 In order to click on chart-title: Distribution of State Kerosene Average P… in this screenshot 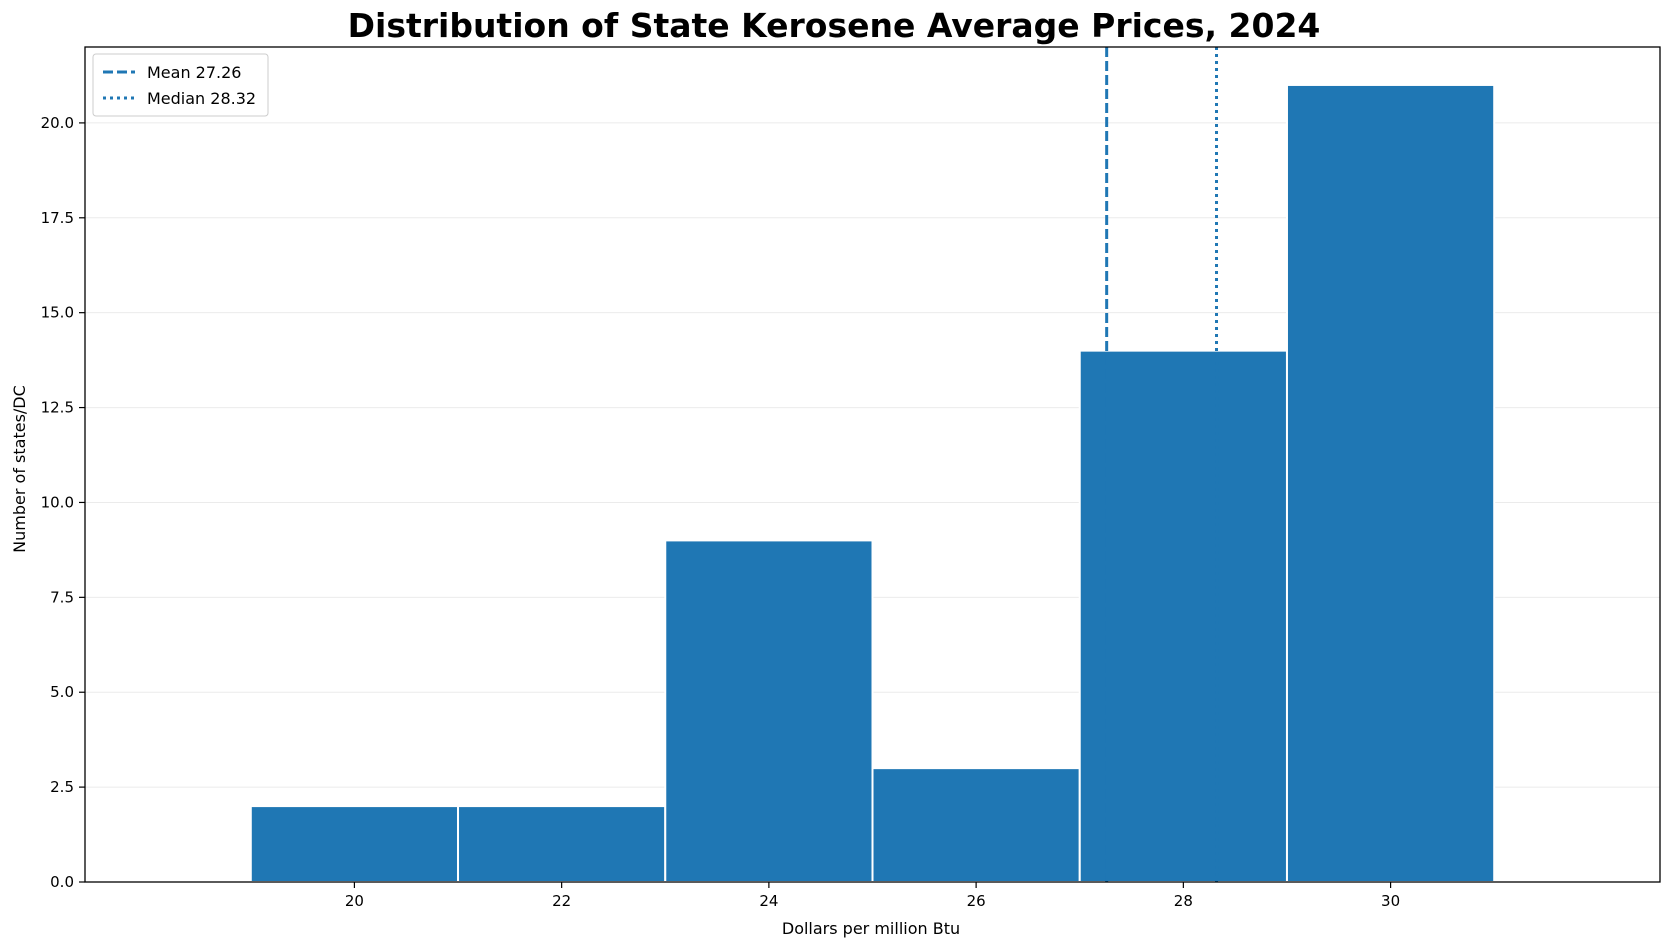, I will do `click(834, 25)`.